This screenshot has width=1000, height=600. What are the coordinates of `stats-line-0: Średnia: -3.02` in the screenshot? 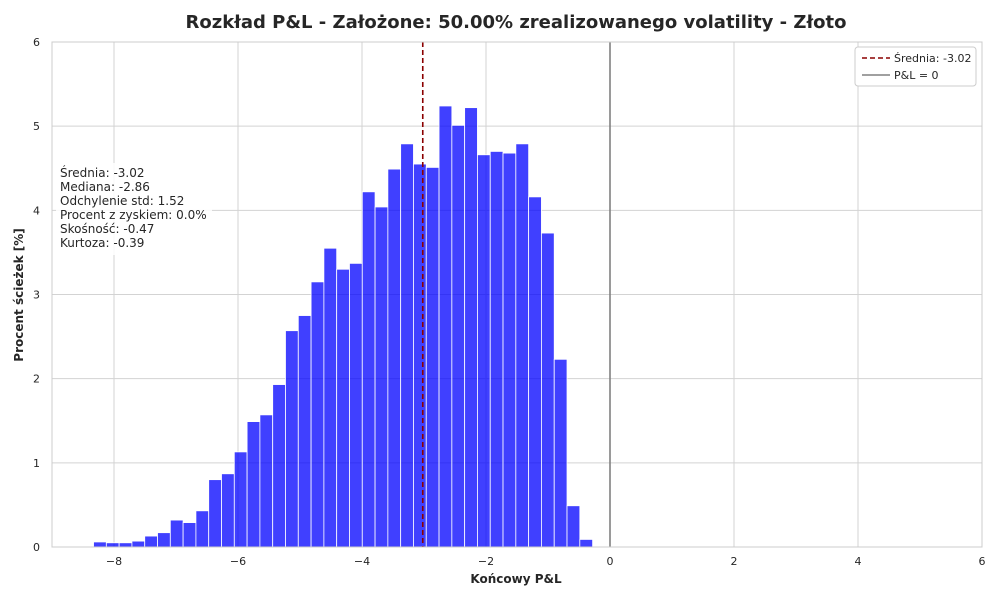 It's located at (102, 172).